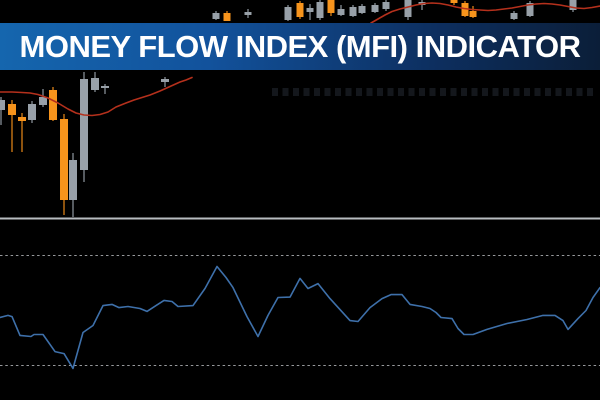 The width and height of the screenshot is (600, 400). I want to click on faded-candles-row, so click(432, 92).